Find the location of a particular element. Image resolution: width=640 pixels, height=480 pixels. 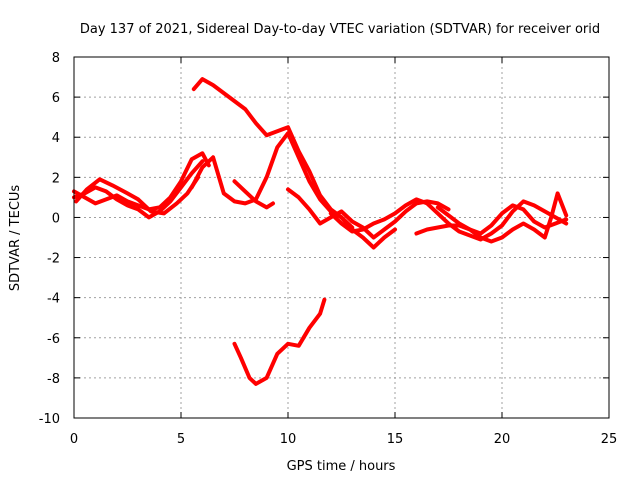

y-tick-label: -6 is located at coordinates (53, 339).